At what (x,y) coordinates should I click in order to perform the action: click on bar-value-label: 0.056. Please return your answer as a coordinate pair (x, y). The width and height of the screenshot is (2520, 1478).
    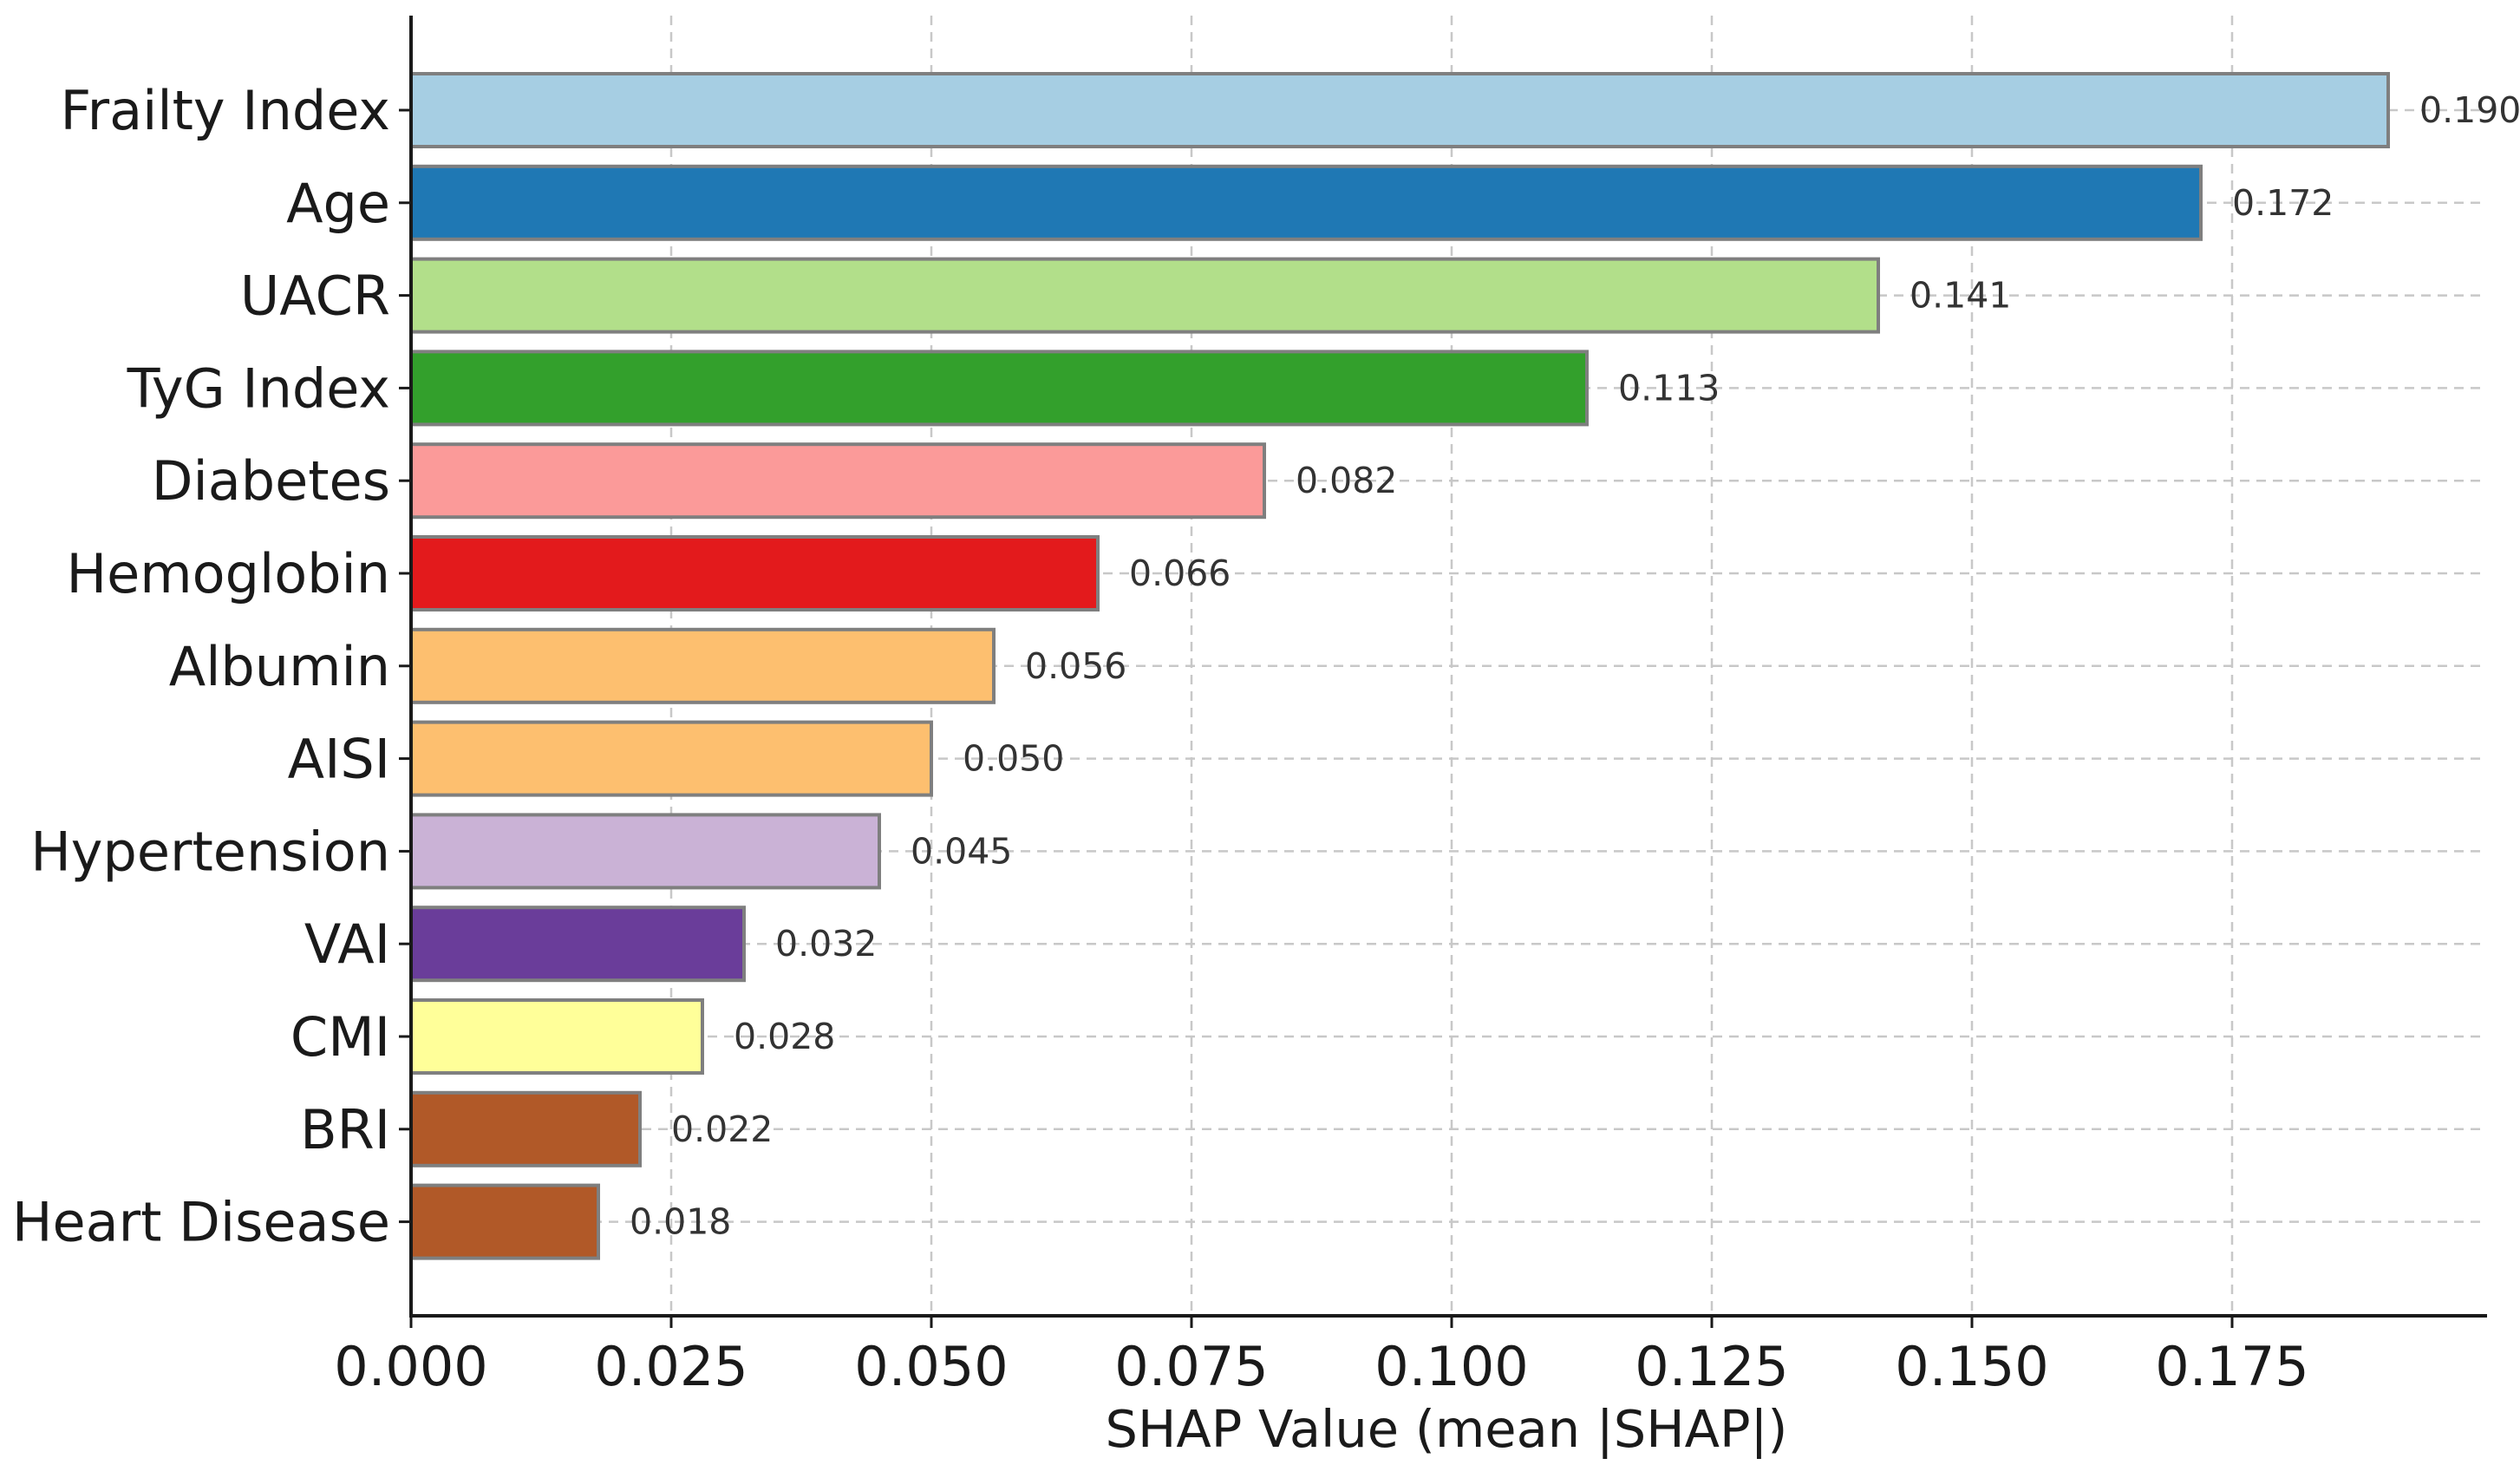
    Looking at the image, I should click on (1075, 666).